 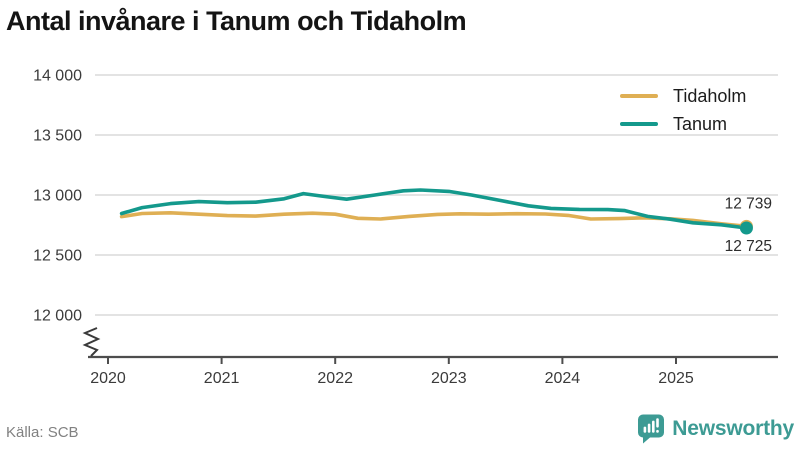 I want to click on y-tick-label: 12 000, so click(x=57, y=316).